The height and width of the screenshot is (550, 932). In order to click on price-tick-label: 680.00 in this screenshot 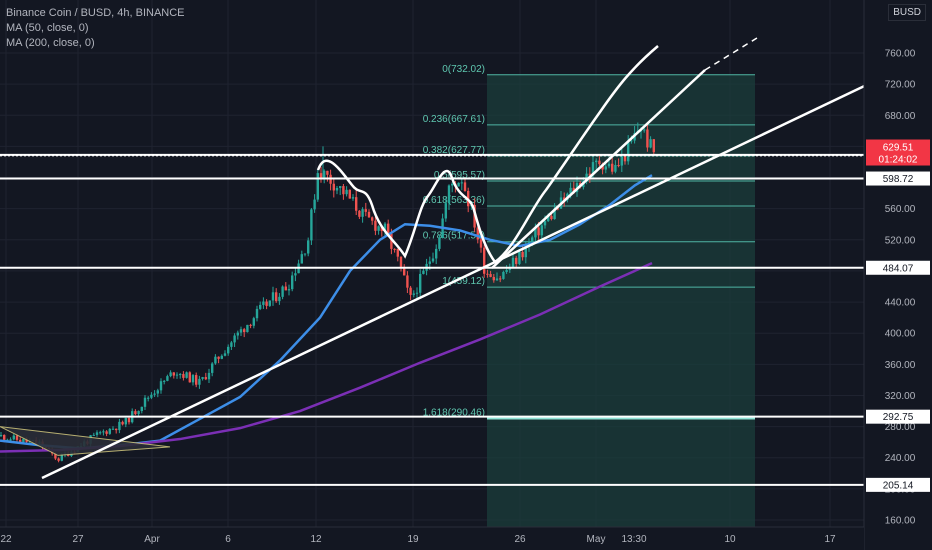, I will do `click(900, 116)`.